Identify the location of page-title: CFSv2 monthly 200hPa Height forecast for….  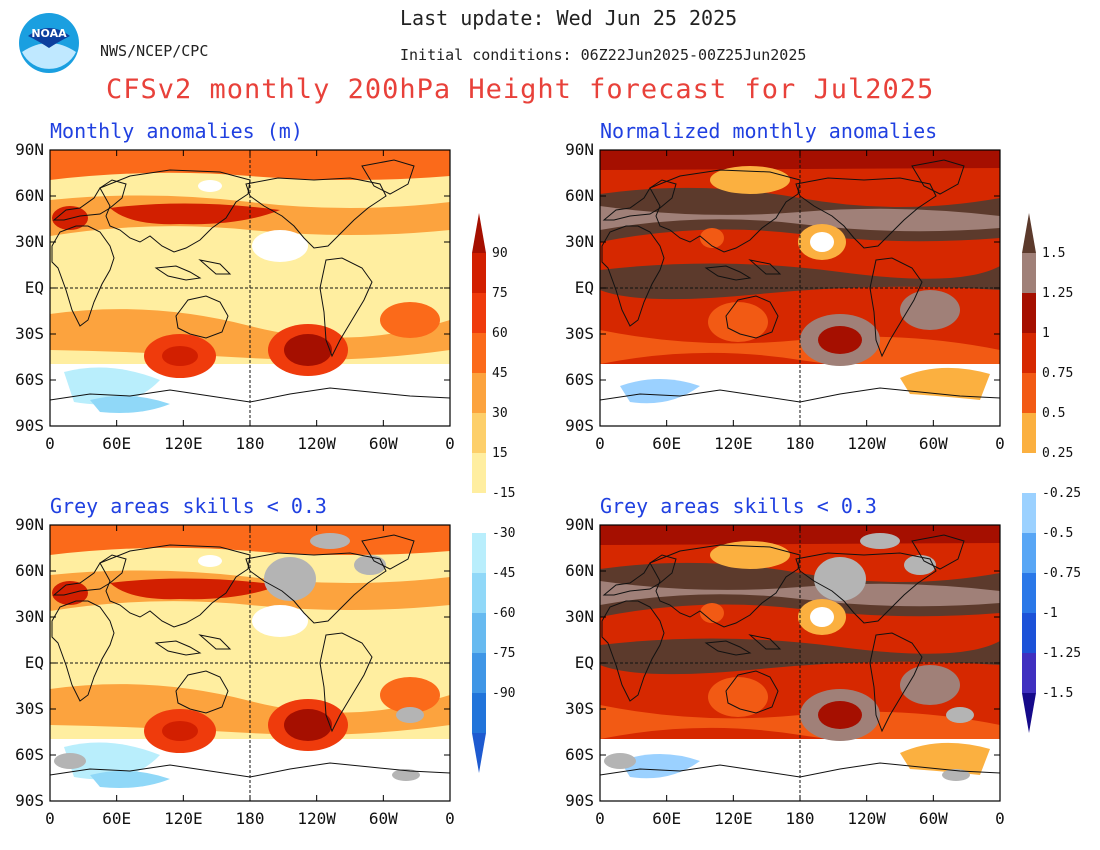
(520, 89).